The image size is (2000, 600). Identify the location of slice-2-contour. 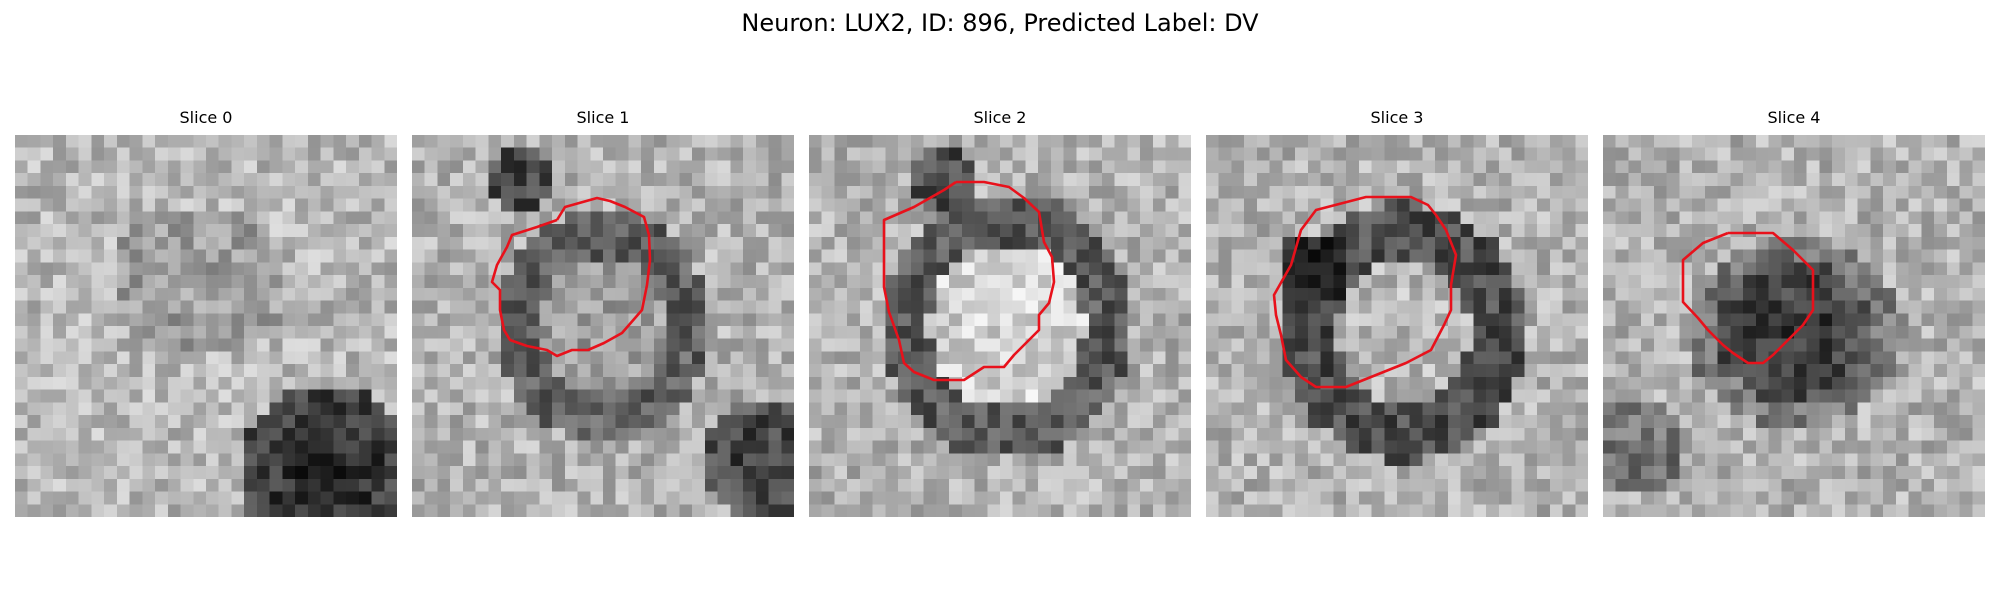
(969, 281).